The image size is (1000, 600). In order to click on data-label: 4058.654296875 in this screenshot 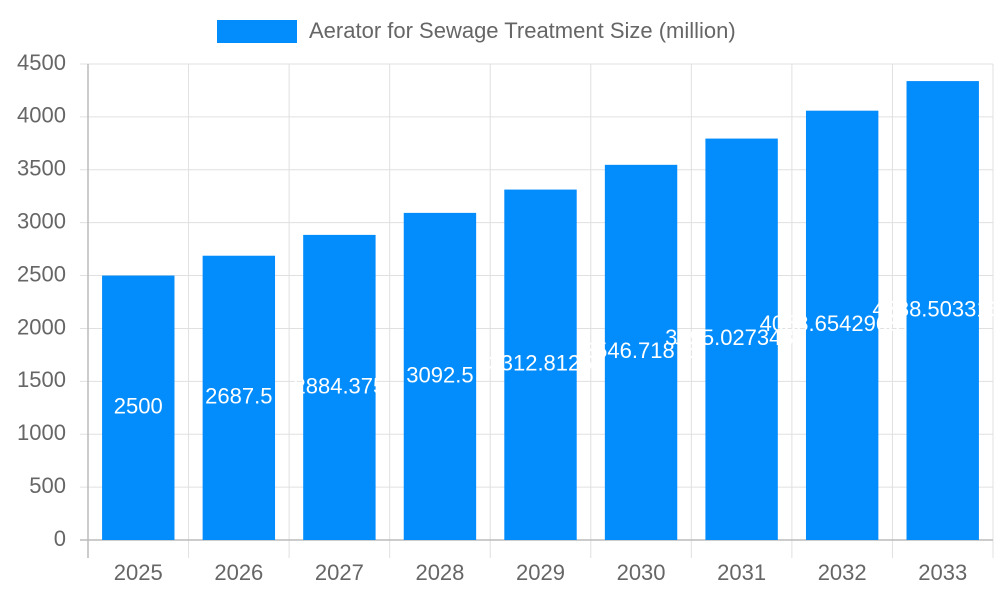, I will do `click(842, 323)`.